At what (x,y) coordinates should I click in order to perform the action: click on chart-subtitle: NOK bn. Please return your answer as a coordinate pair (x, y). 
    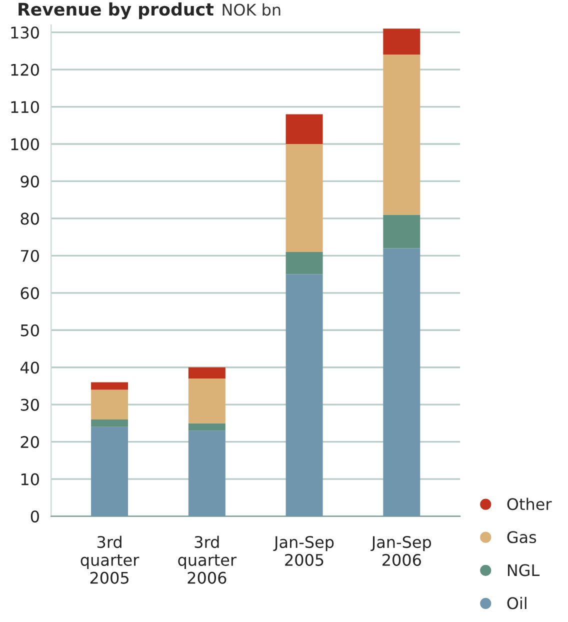
    Looking at the image, I should click on (251, 9).